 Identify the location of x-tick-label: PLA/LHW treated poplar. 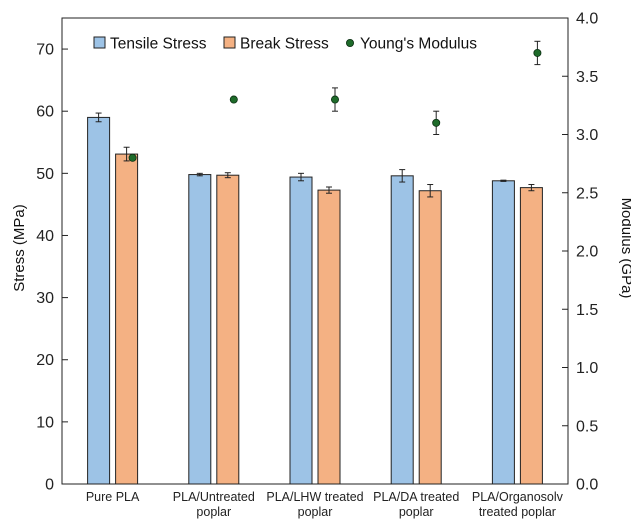
(314, 504).